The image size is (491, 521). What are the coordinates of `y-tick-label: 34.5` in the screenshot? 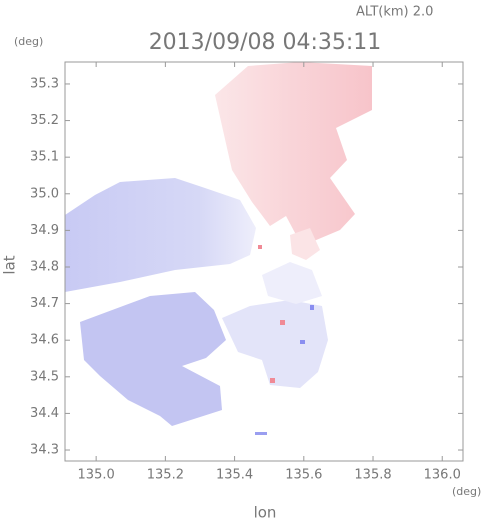 It's located at (44, 376).